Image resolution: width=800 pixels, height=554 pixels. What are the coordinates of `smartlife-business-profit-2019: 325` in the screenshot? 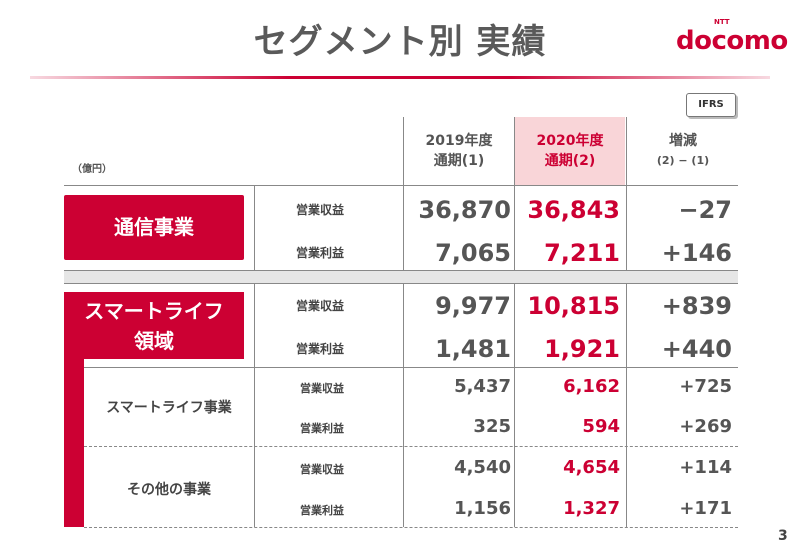 It's located at (492, 426).